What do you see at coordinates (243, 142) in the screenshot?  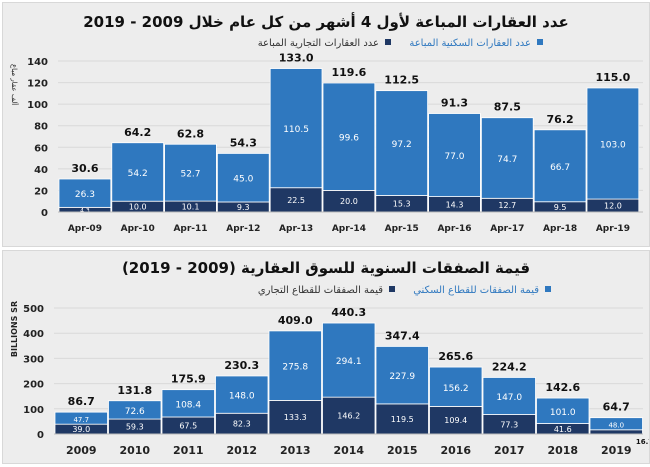 I see `data-label-total: 54.3` at bounding box center [243, 142].